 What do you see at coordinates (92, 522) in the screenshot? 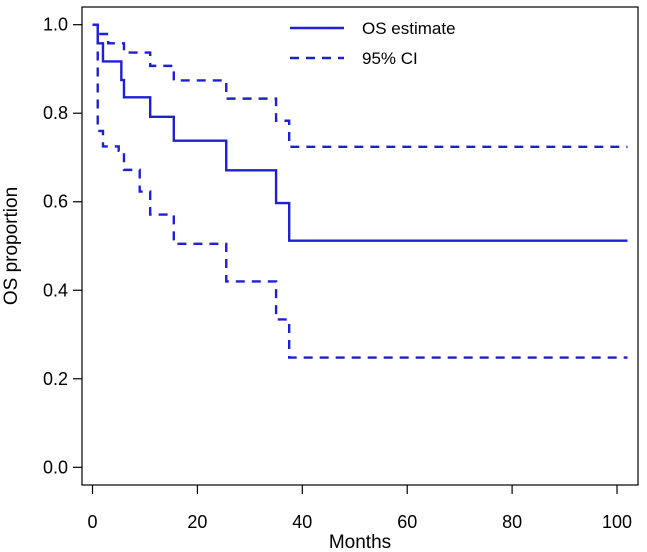
I see `x-tick-label: 0` at bounding box center [92, 522].